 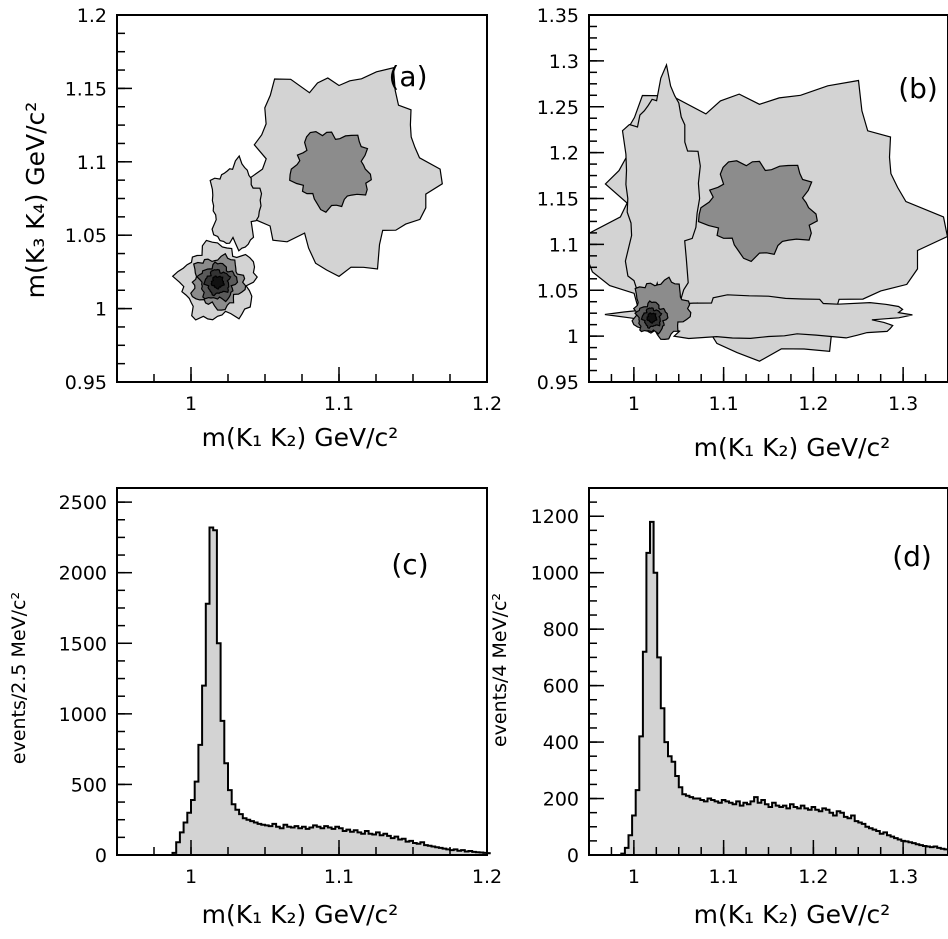 I want to click on panel-b-x-axis-title: m(K₁ K₂) GeV/c², so click(x=792, y=447).